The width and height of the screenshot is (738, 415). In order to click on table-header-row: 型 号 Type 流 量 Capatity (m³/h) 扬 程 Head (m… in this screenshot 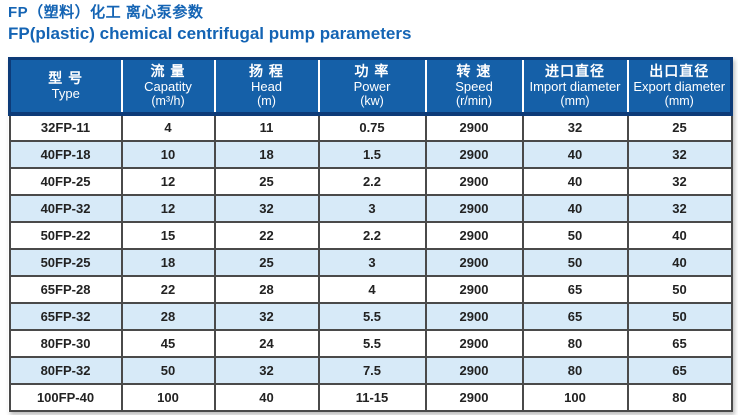, I will do `click(370, 86)`.